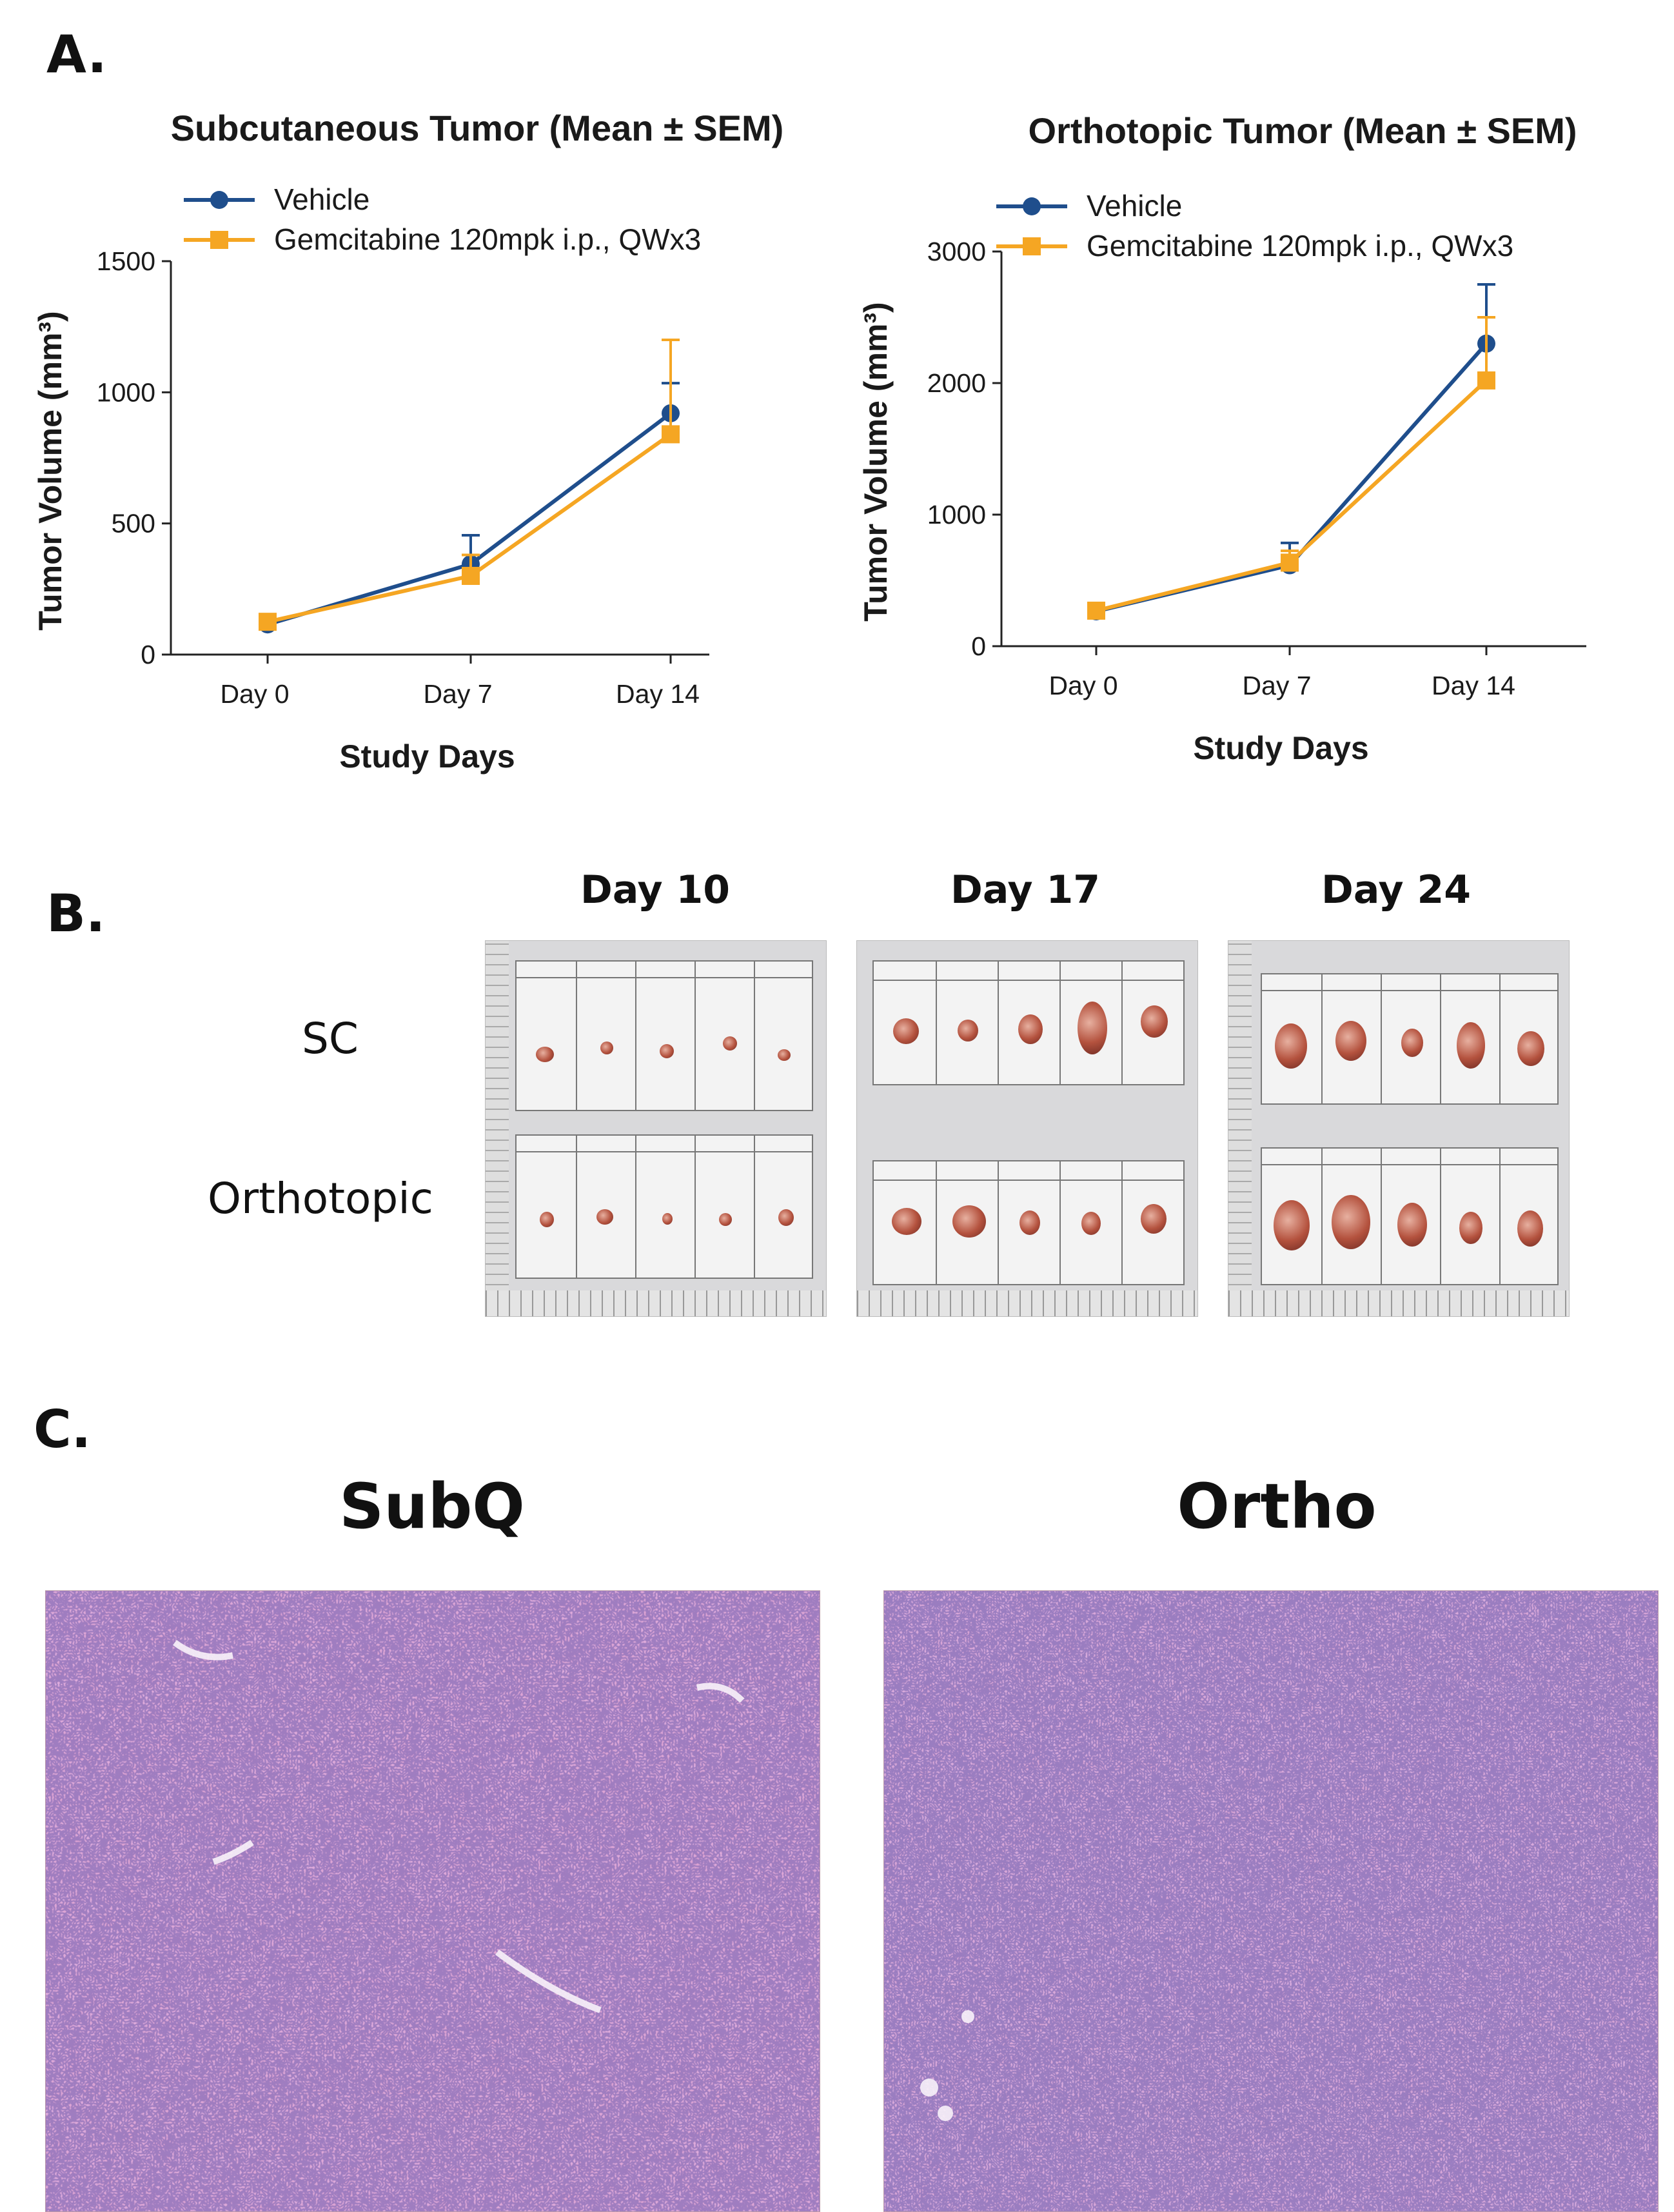 This screenshot has height=2212, width=1674. I want to click on subq-histology-image, so click(432, 1901).